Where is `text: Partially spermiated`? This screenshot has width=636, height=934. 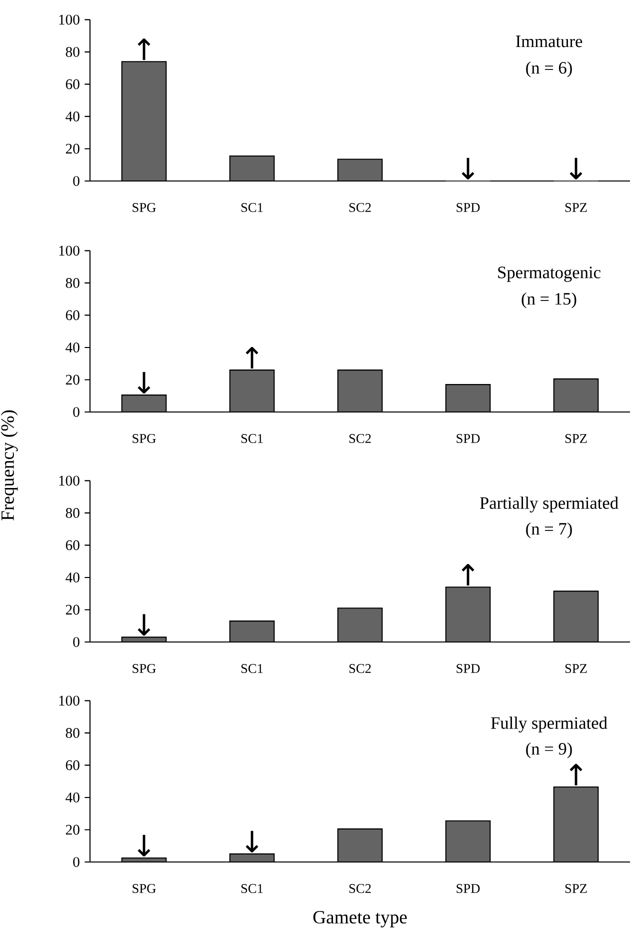
text: Partially spermiated is located at coordinates (549, 504).